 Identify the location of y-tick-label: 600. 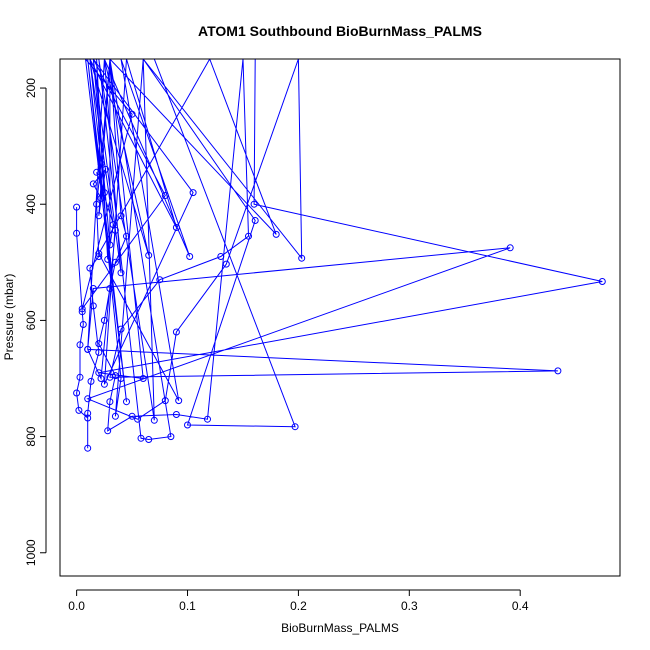
(31, 320).